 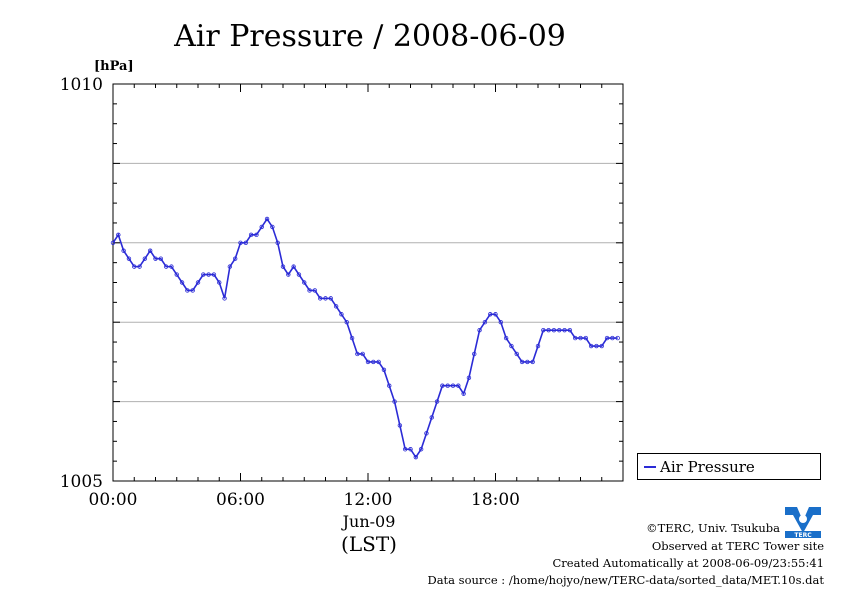 I want to click on terc-logo-icon: TERC, so click(x=803, y=521).